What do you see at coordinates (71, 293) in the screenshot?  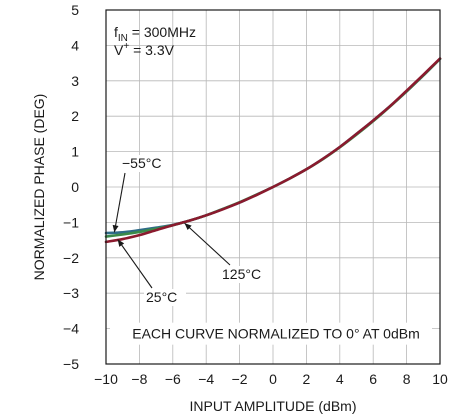 I see `y-tick-label: −3` at bounding box center [71, 293].